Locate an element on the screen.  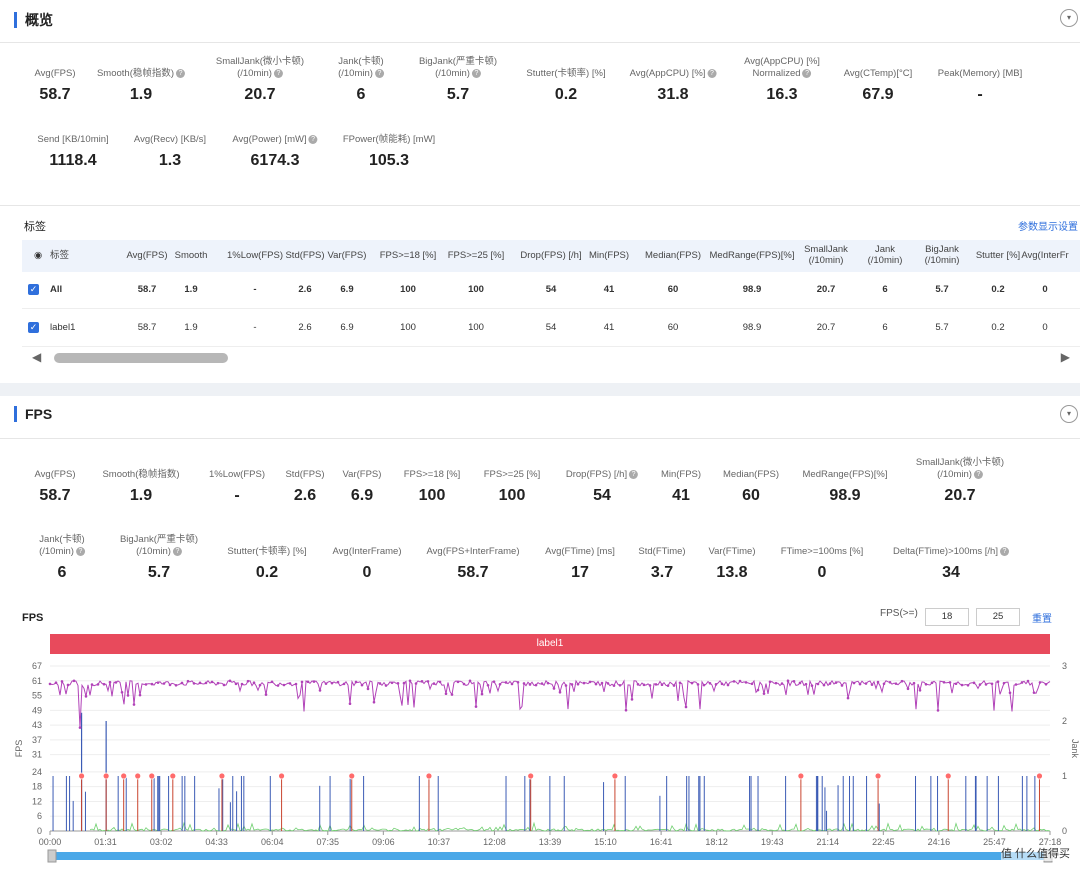
eye-icon: ◉ is located at coordinates (38, 255).